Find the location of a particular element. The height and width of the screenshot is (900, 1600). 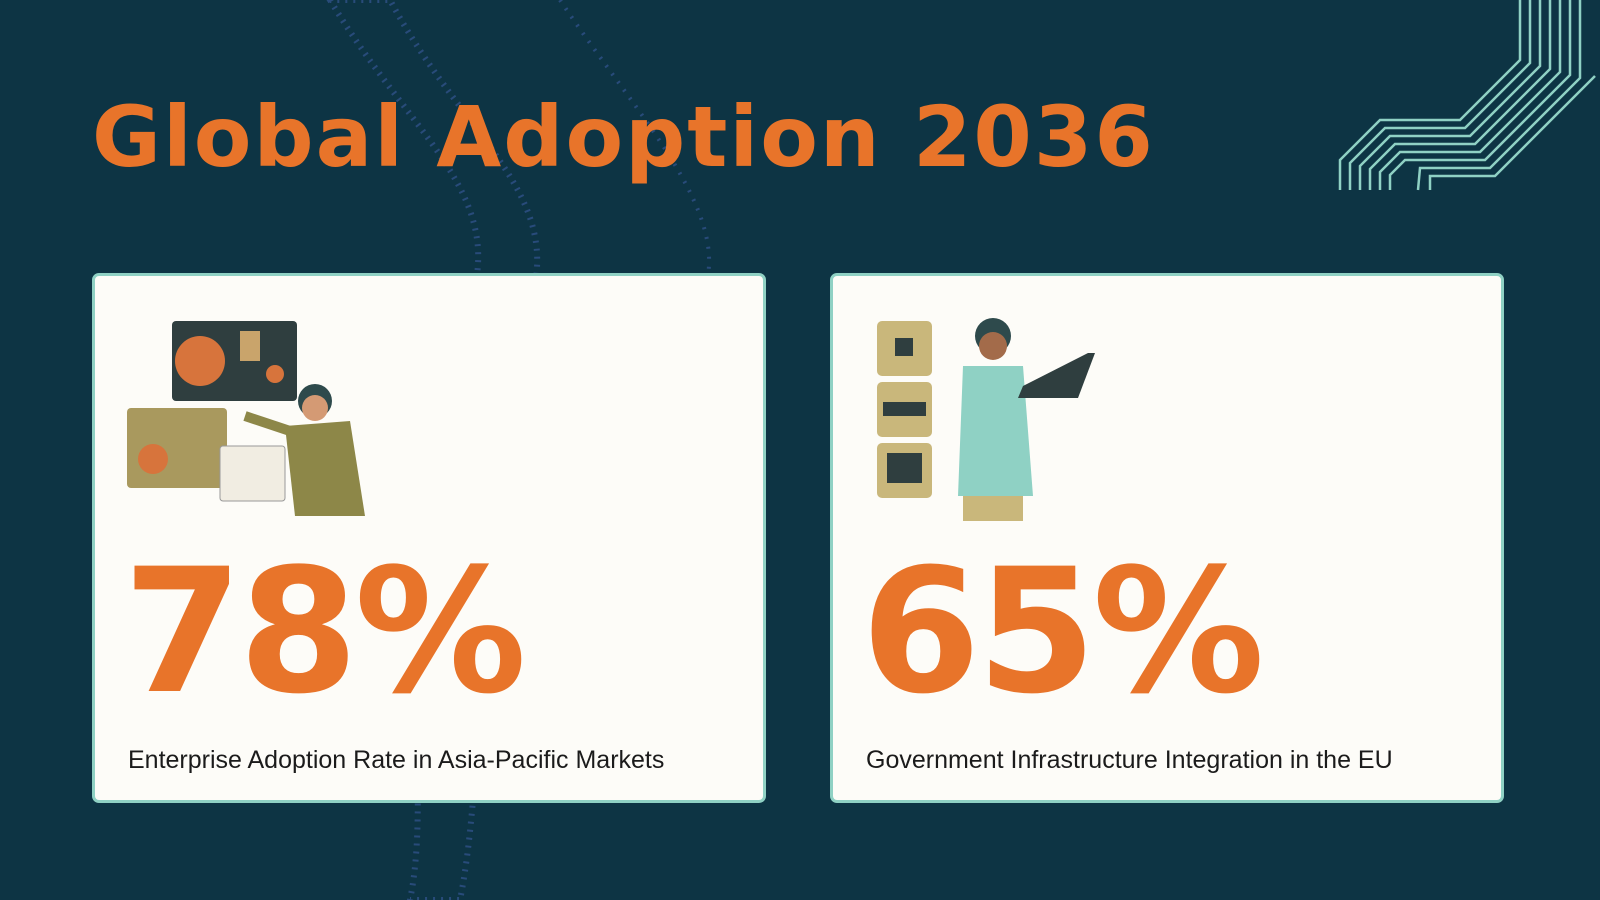

stat-value: 65% is located at coordinates (1063, 631).